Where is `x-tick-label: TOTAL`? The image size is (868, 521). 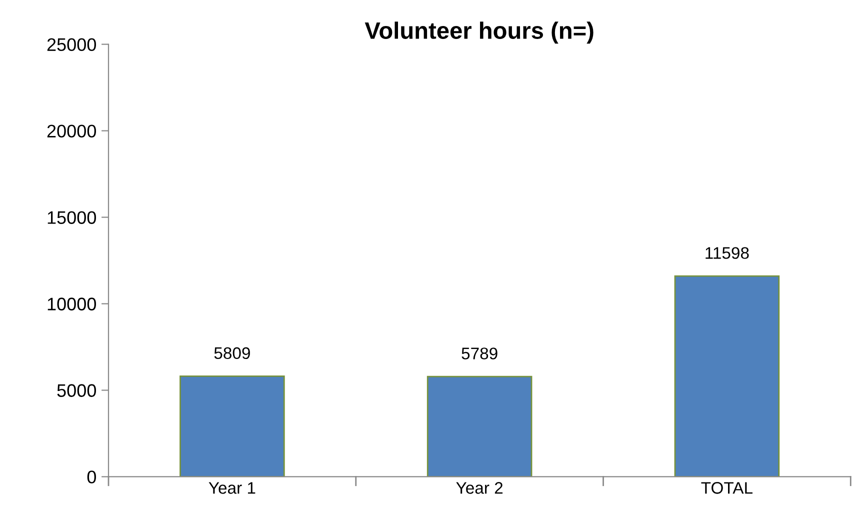 x-tick-label: TOTAL is located at coordinates (726, 488).